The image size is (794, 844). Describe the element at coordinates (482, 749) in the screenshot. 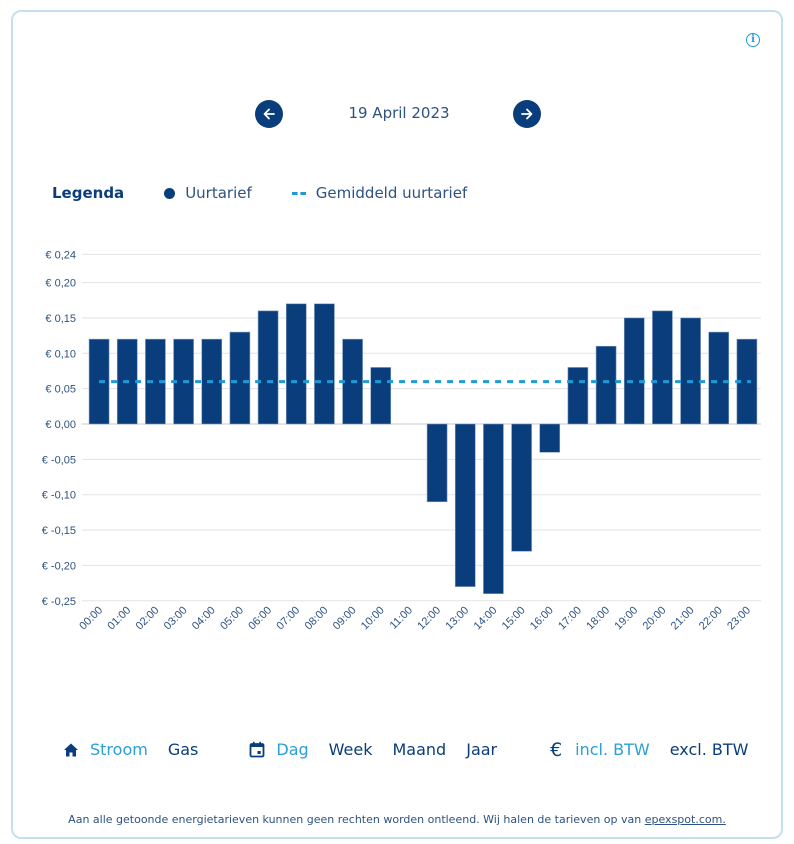

I see `option-jaar: Jaar` at that location.